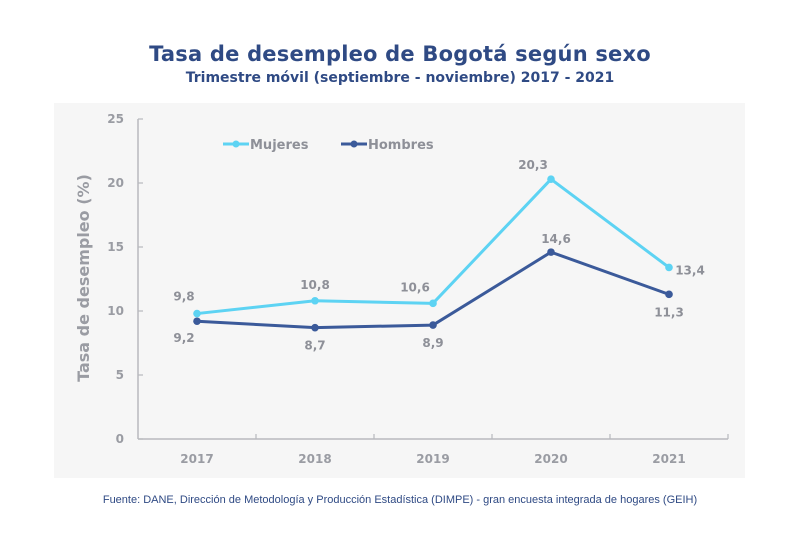 Image resolution: width=800 pixels, height=554 pixels. I want to click on legend-label: Mujeres, so click(279, 145).